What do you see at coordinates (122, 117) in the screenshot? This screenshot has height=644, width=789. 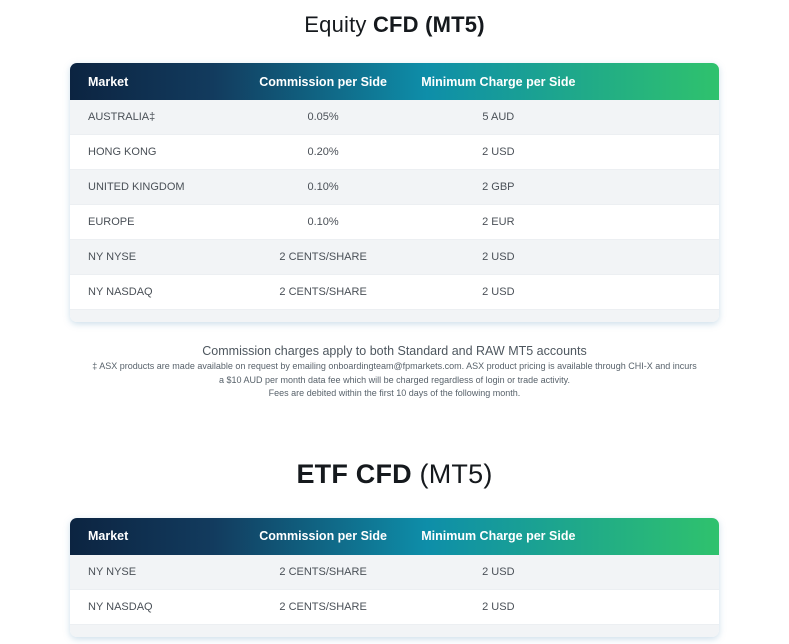 I see `market-cell: AUSTRALIA‡` at bounding box center [122, 117].